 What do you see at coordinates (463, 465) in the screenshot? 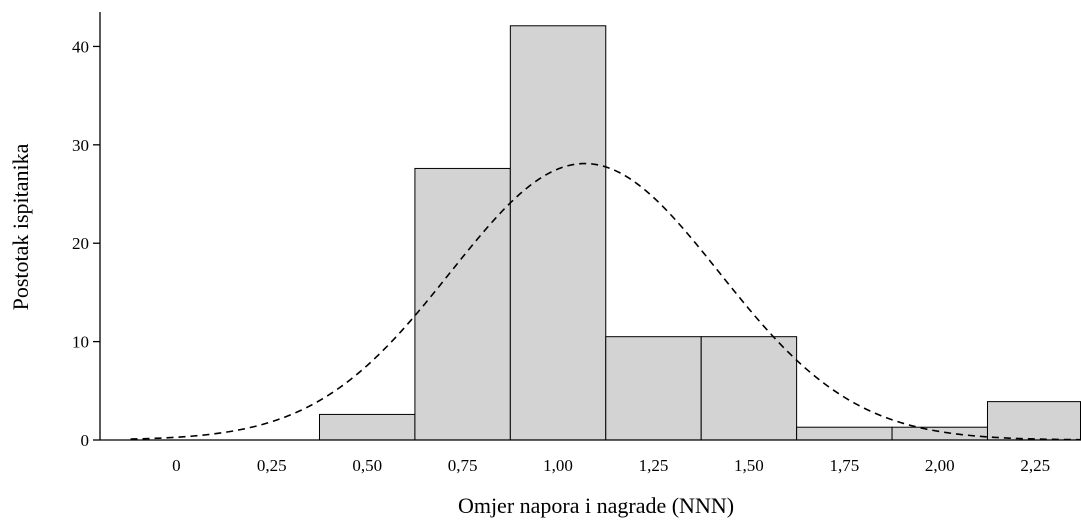
I see `x-tick-label: 0,75` at bounding box center [463, 465].